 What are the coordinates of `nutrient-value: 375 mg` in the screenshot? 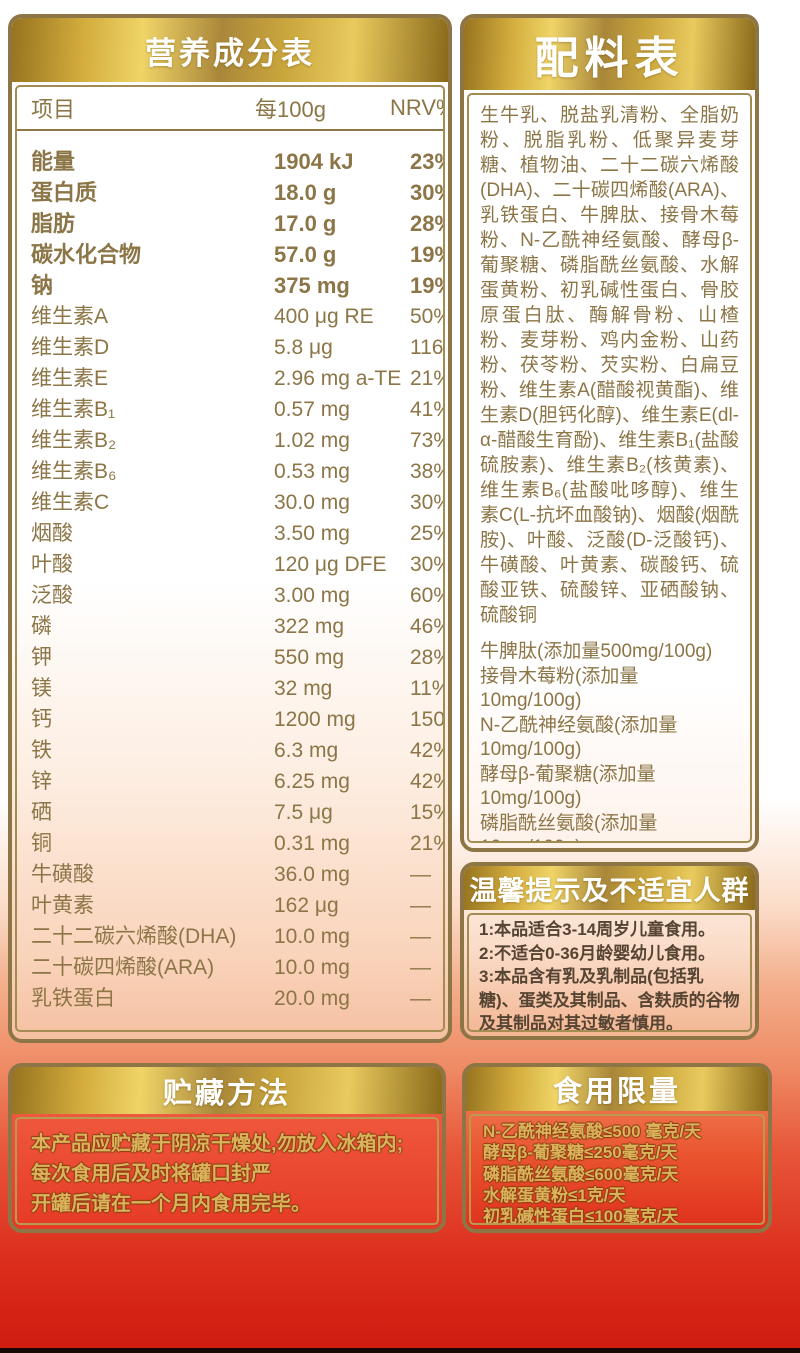 It's located at (312, 285).